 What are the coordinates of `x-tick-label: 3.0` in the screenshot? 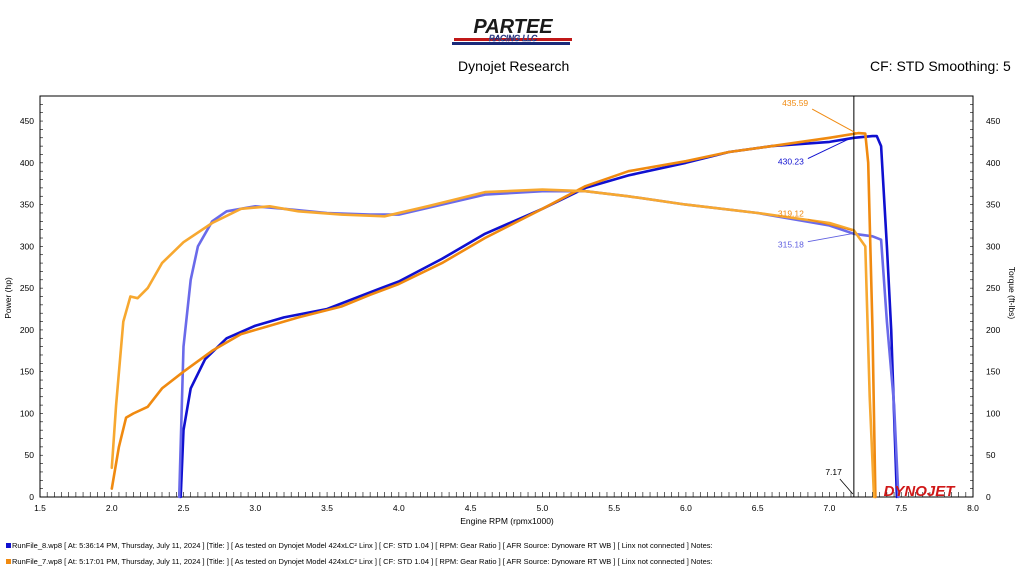 It's located at (255, 508).